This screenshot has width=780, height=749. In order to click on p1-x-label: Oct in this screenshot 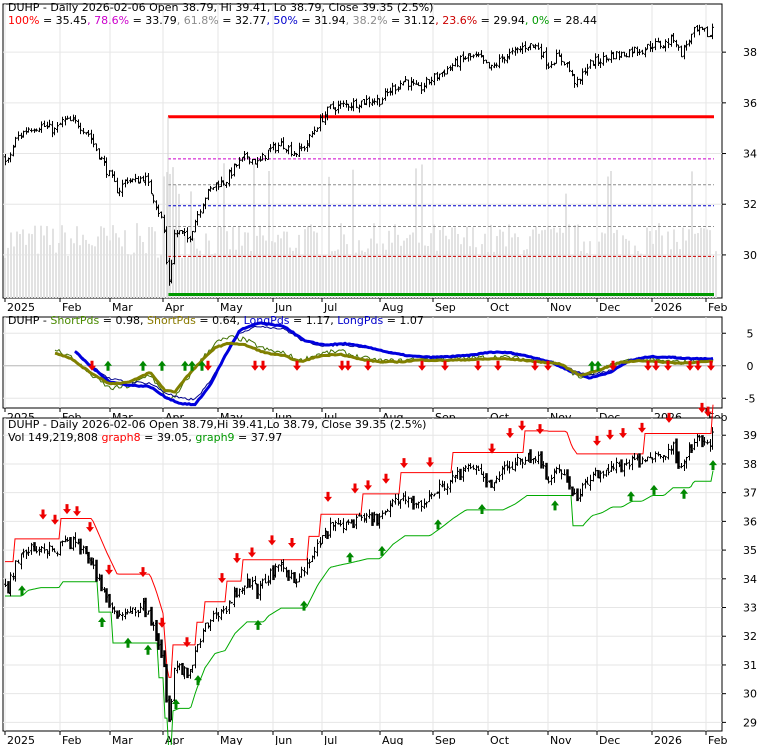, I will do `click(500, 307)`.